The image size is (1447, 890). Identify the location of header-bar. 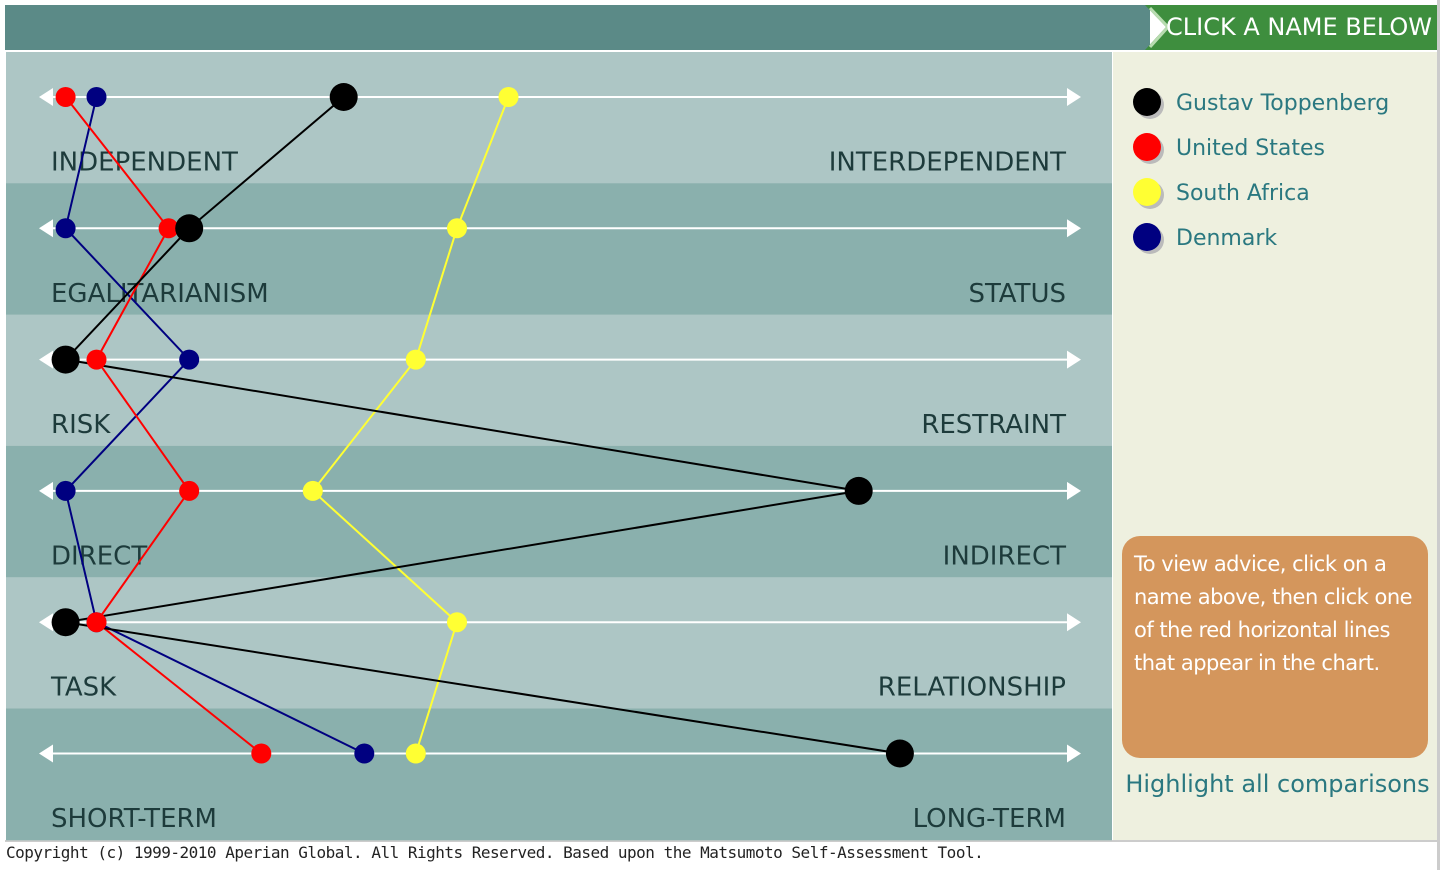
(577, 27).